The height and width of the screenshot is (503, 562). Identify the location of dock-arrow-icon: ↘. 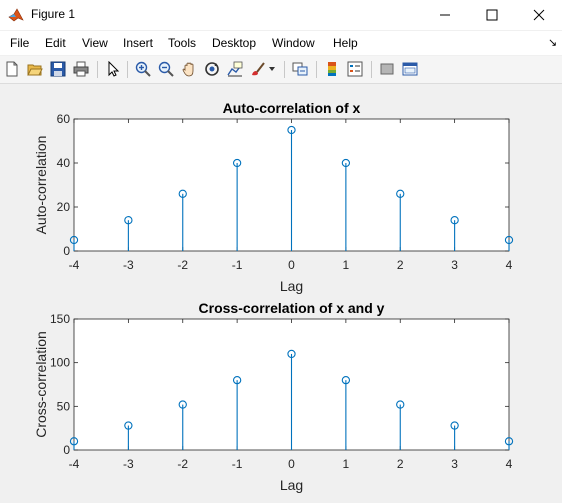
(553, 43).